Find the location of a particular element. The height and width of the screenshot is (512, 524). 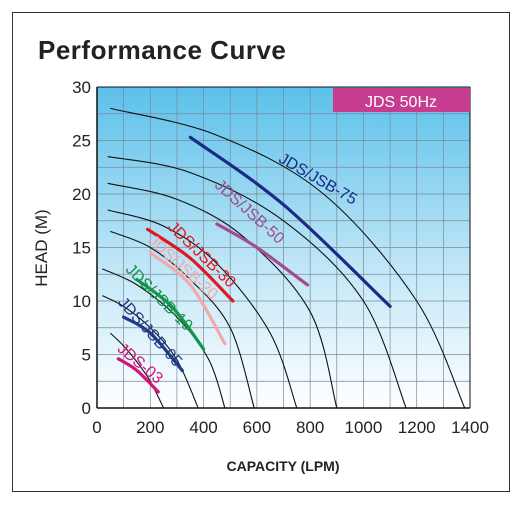

y-tick-label: 5 is located at coordinates (86, 355).